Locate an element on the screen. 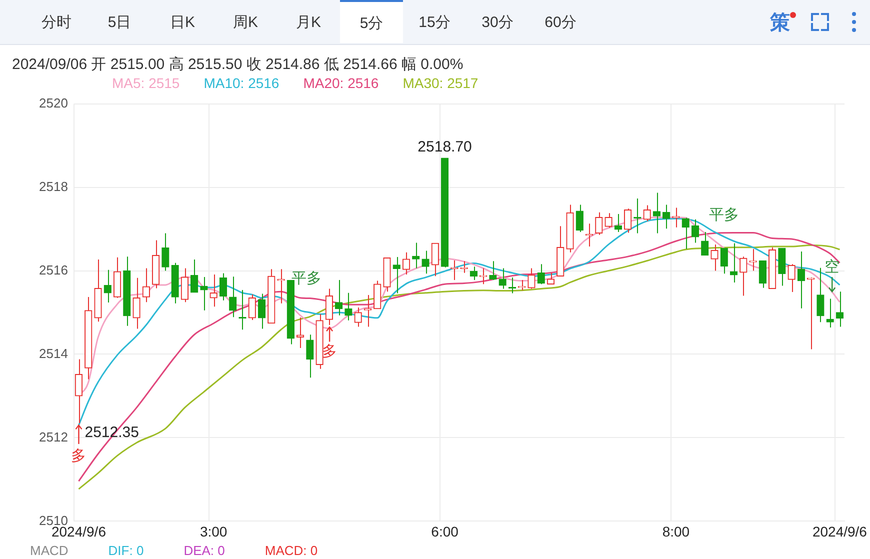 The image size is (870, 559). annotation: 2518.70 is located at coordinates (445, 147).